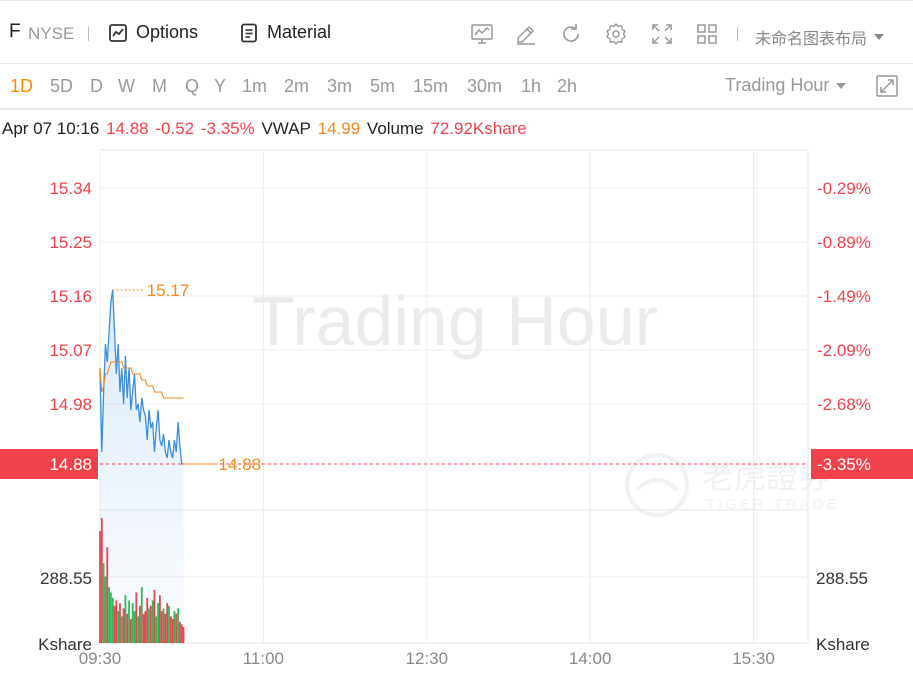  What do you see at coordinates (70, 350) in the screenshot?
I see `price-tick-label: 15.07` at bounding box center [70, 350].